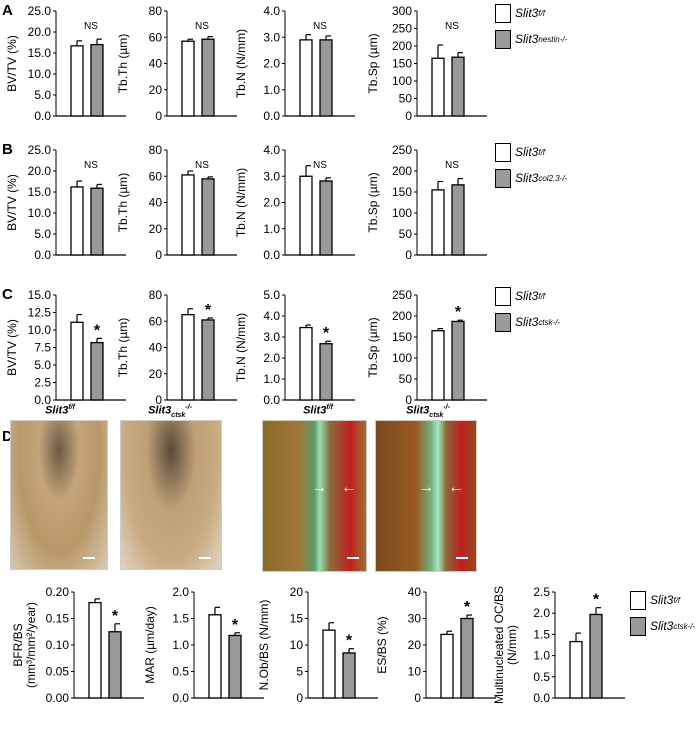  What do you see at coordinates (402, 64) in the screenshot?
I see `y-tick-label: 150` at bounding box center [402, 64].